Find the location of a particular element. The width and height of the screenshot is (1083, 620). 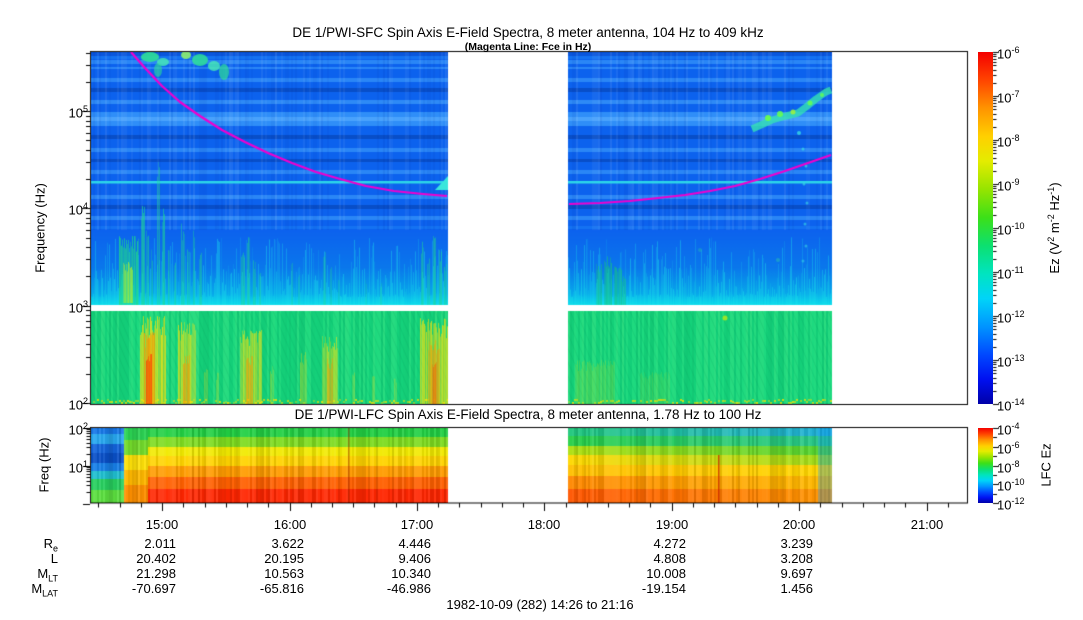

time-tick-label: 18:00 is located at coordinates (544, 524).